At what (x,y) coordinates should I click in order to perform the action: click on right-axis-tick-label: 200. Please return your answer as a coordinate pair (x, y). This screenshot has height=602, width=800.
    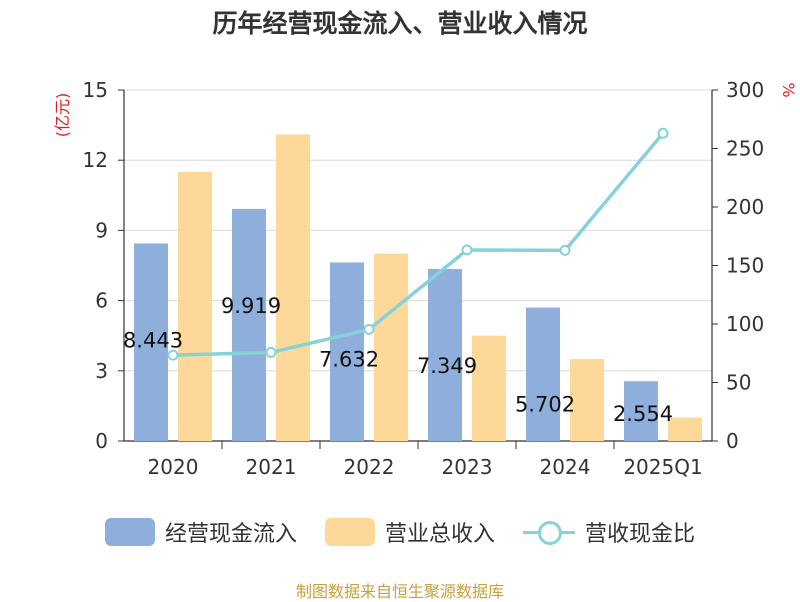
    Looking at the image, I should click on (745, 207).